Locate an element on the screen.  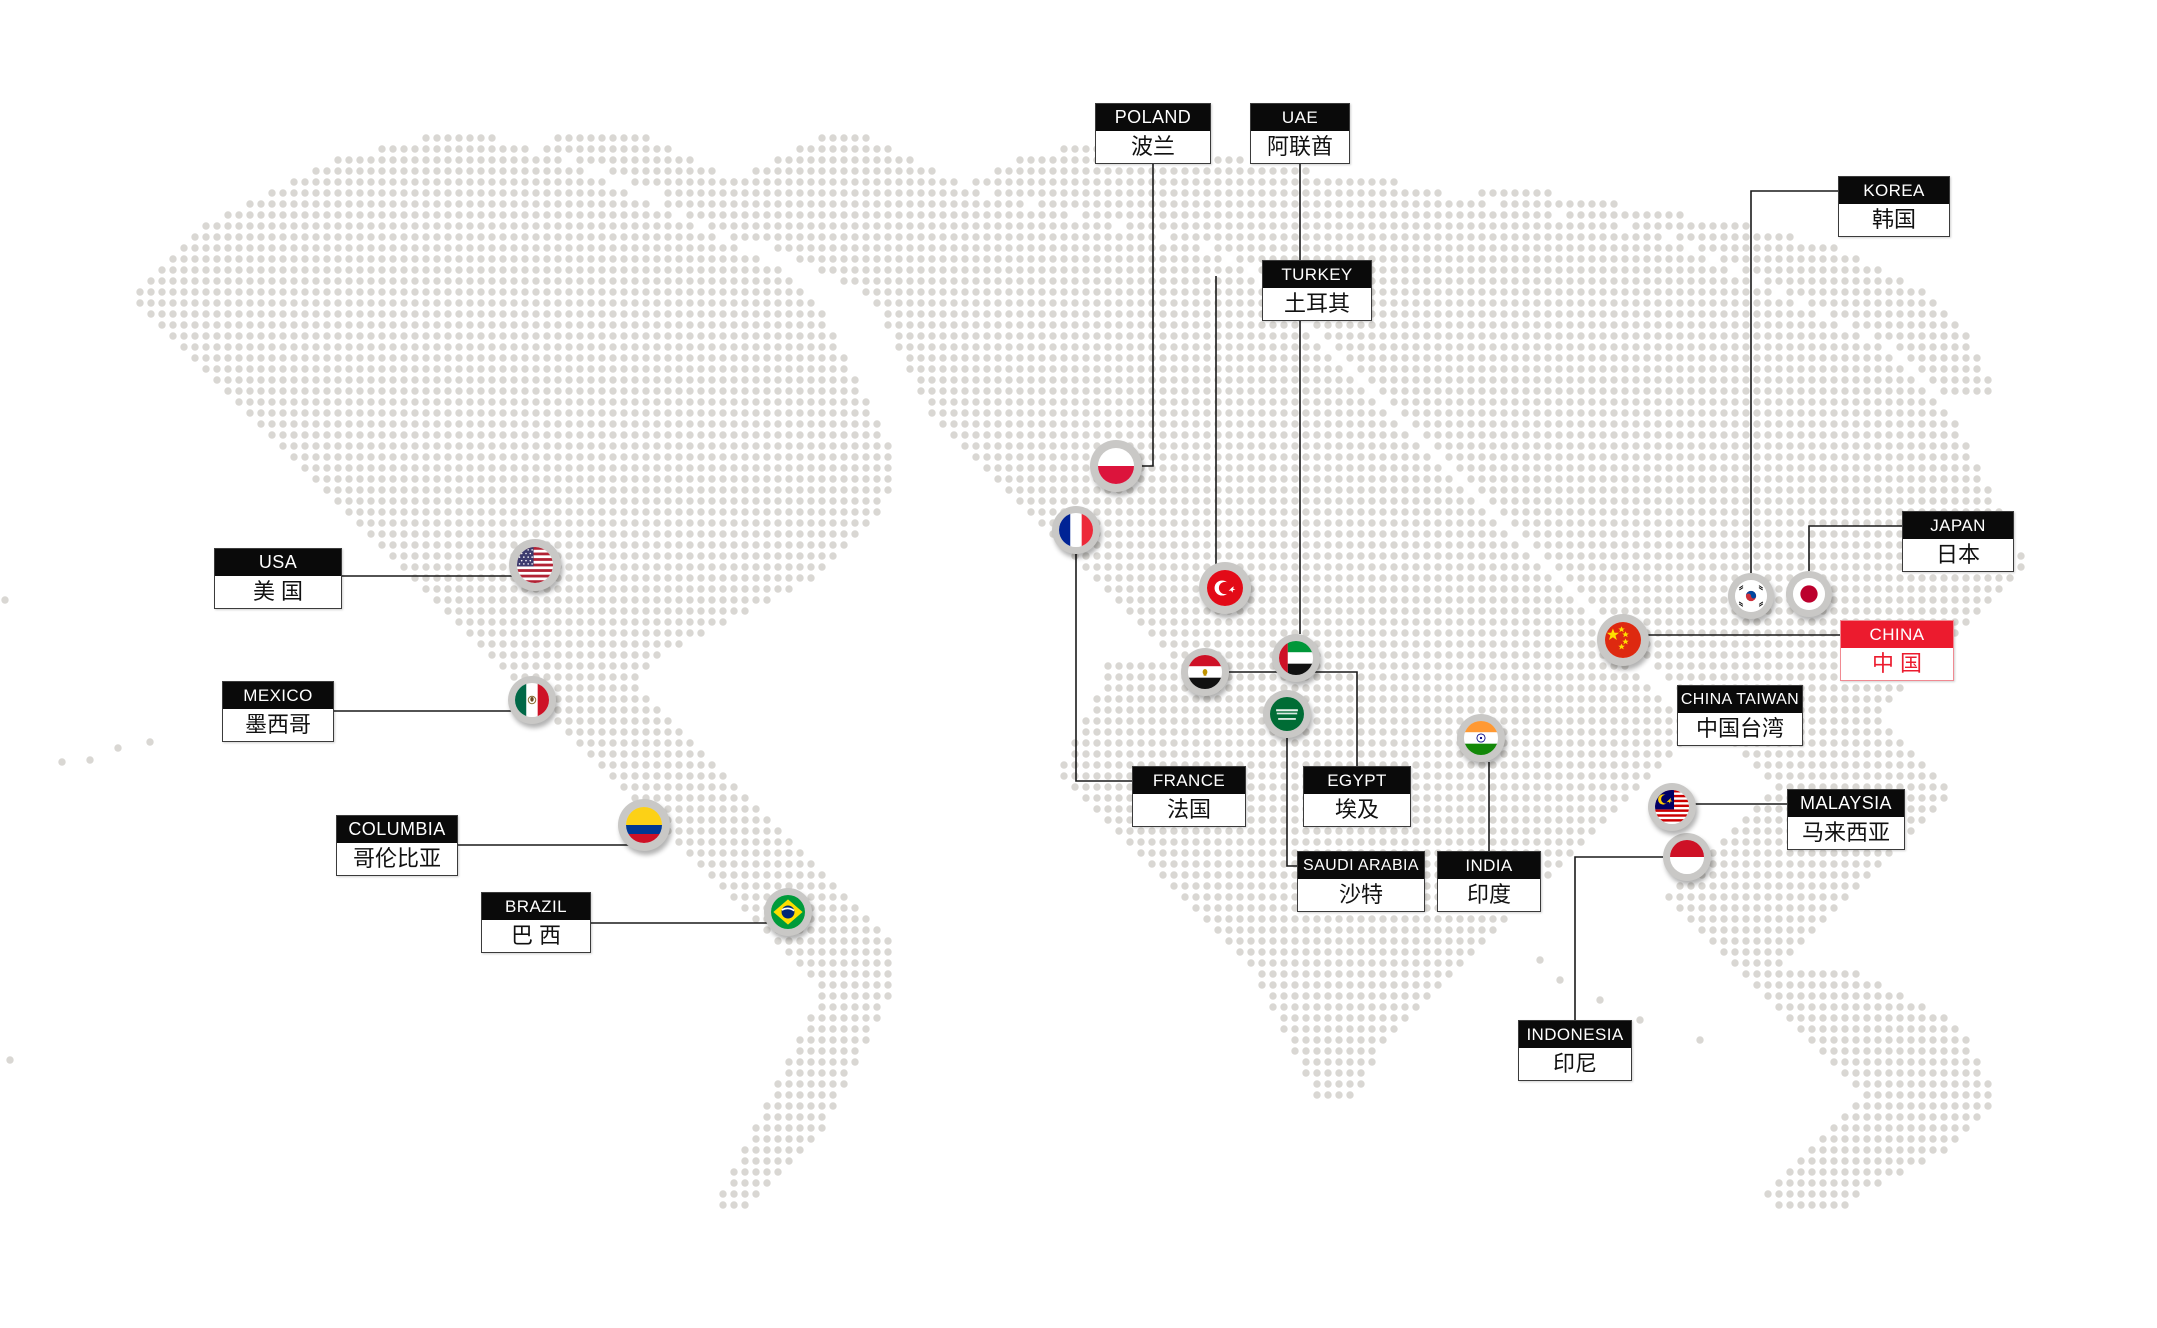
country-label-en-turkey: TURKEY is located at coordinates (1317, 274).